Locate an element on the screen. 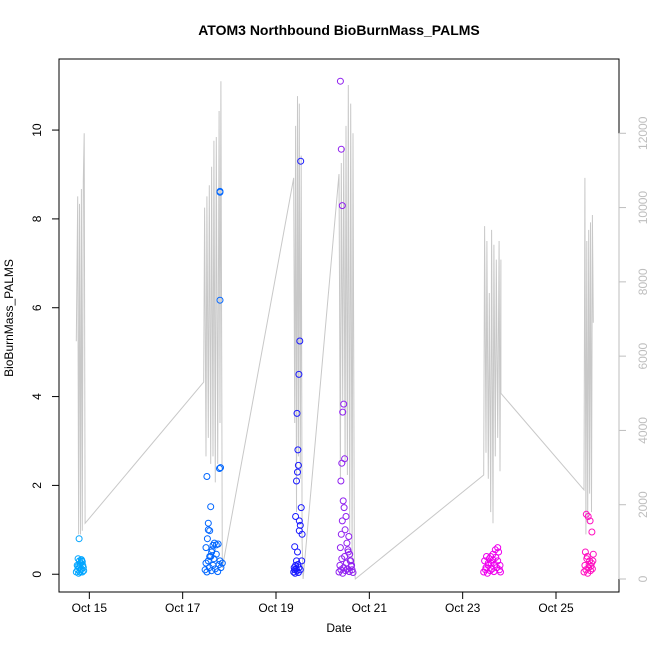 The width and height of the screenshot is (650, 650). y-tick-label: 4 is located at coordinates (37, 396).